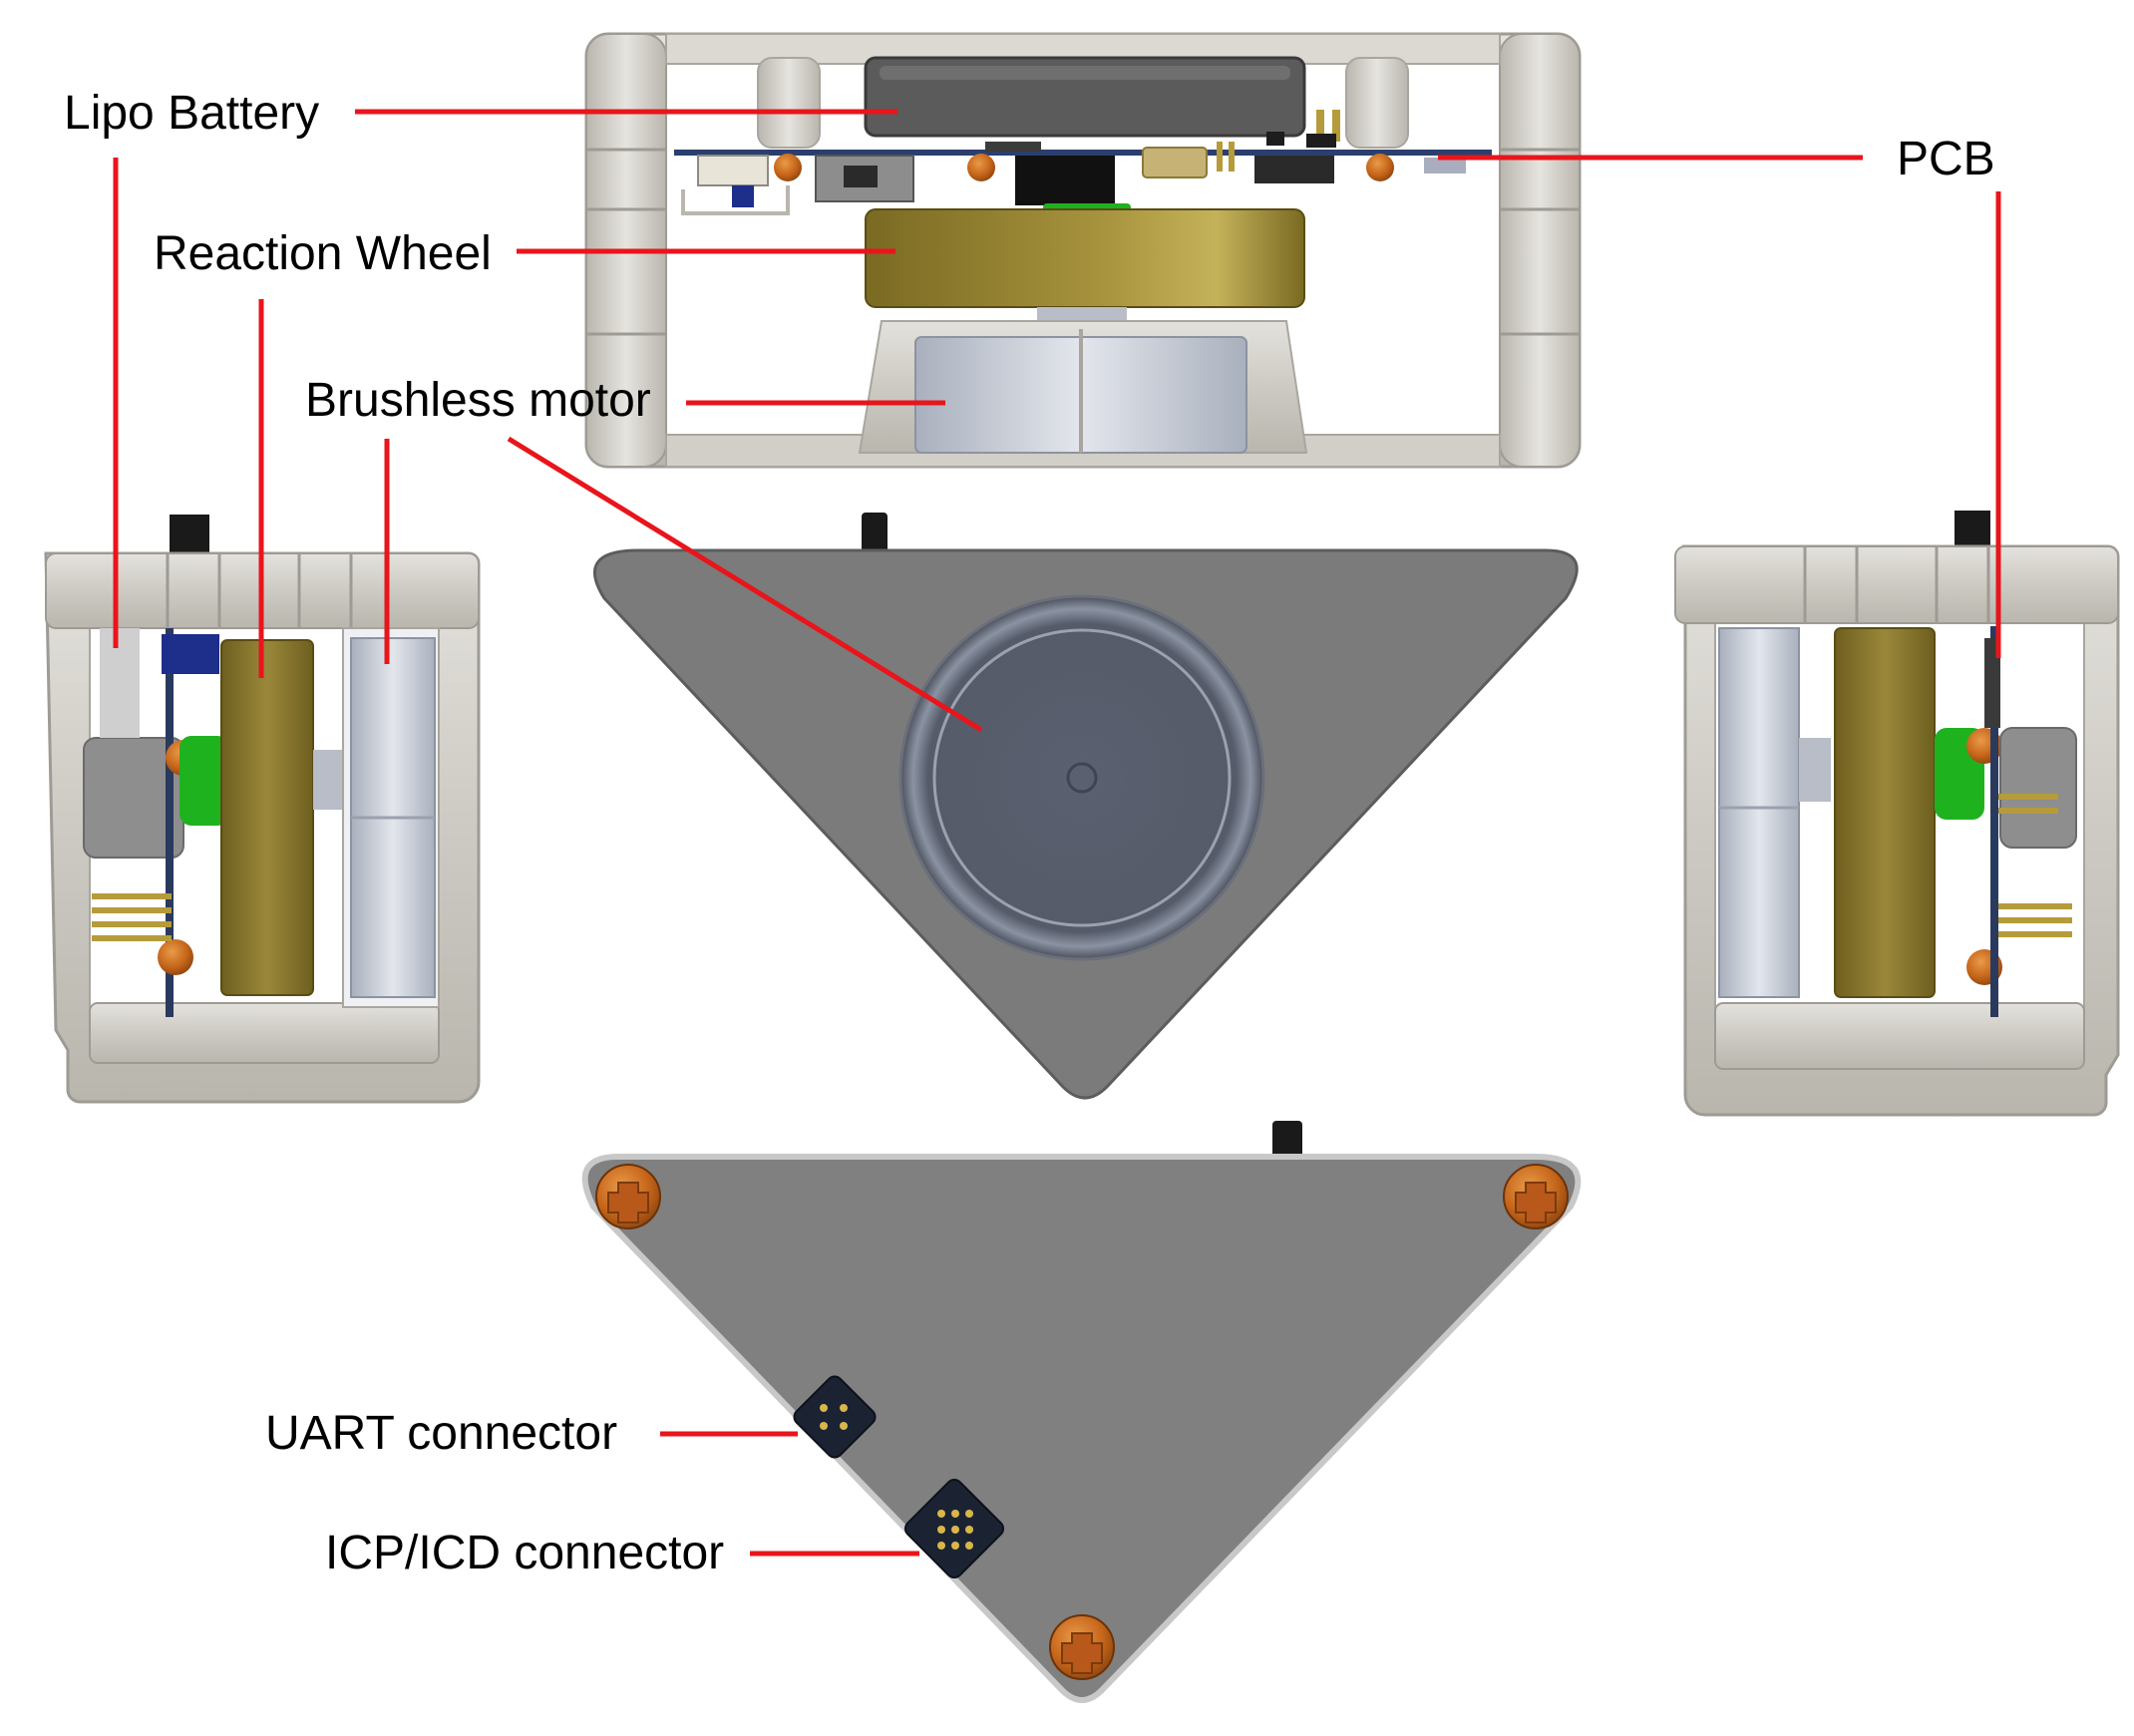 The image size is (2134, 1736). I want to click on label-reaction-wheel: Reaction Wheel, so click(323, 253).